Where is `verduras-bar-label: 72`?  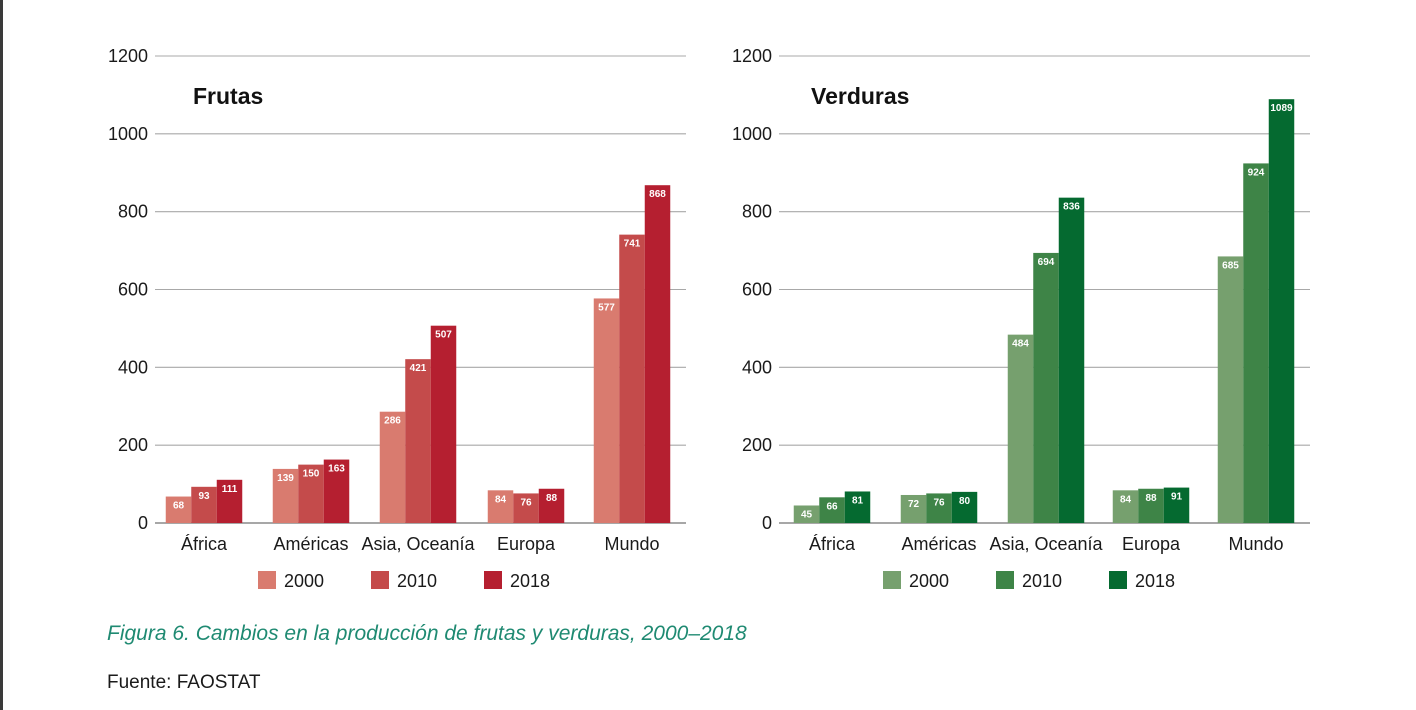 verduras-bar-label: 72 is located at coordinates (914, 504).